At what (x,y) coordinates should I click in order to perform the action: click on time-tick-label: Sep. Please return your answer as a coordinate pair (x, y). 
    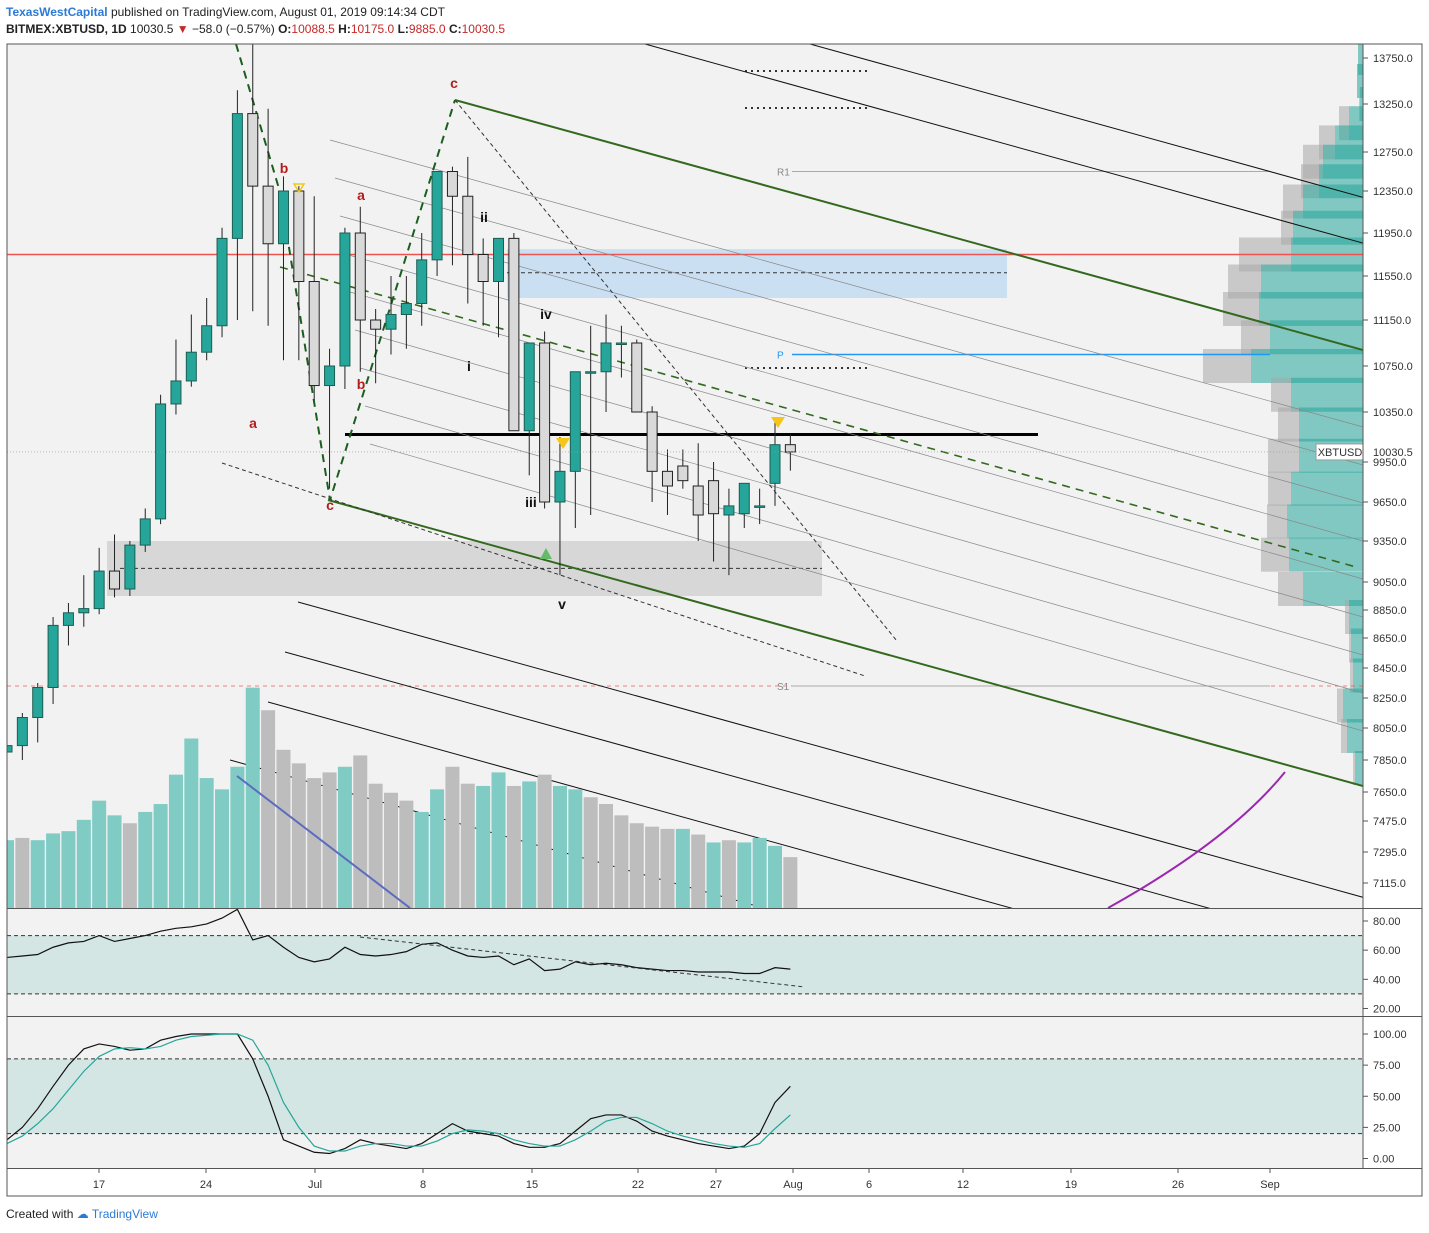
    Looking at the image, I should click on (1270, 1185).